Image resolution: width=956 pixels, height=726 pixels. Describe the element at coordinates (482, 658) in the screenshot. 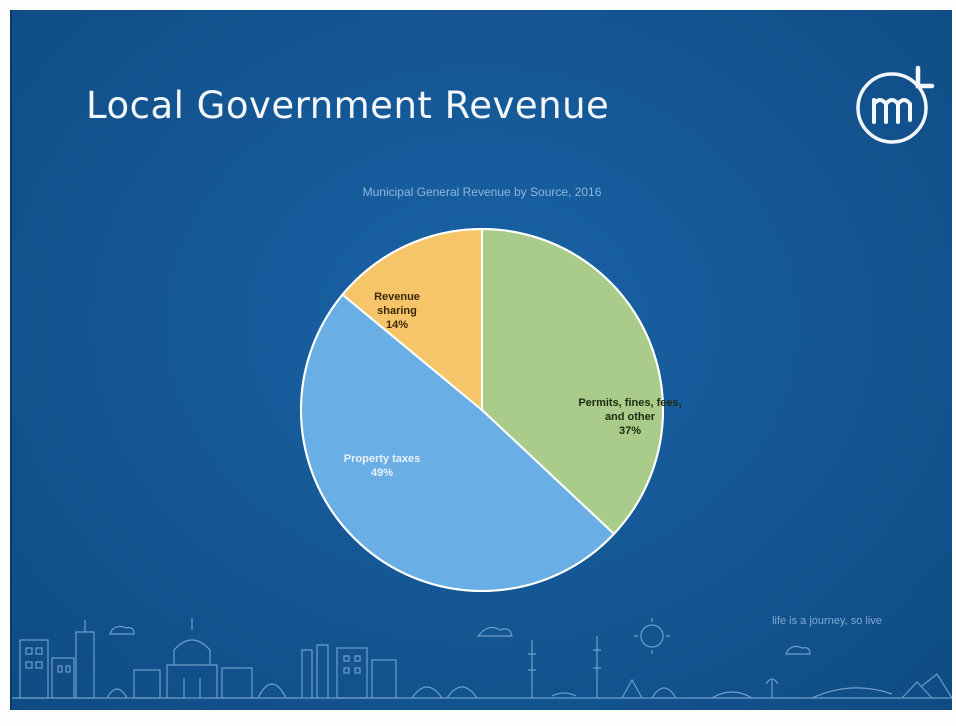

I see `city-skyline-illustration` at that location.